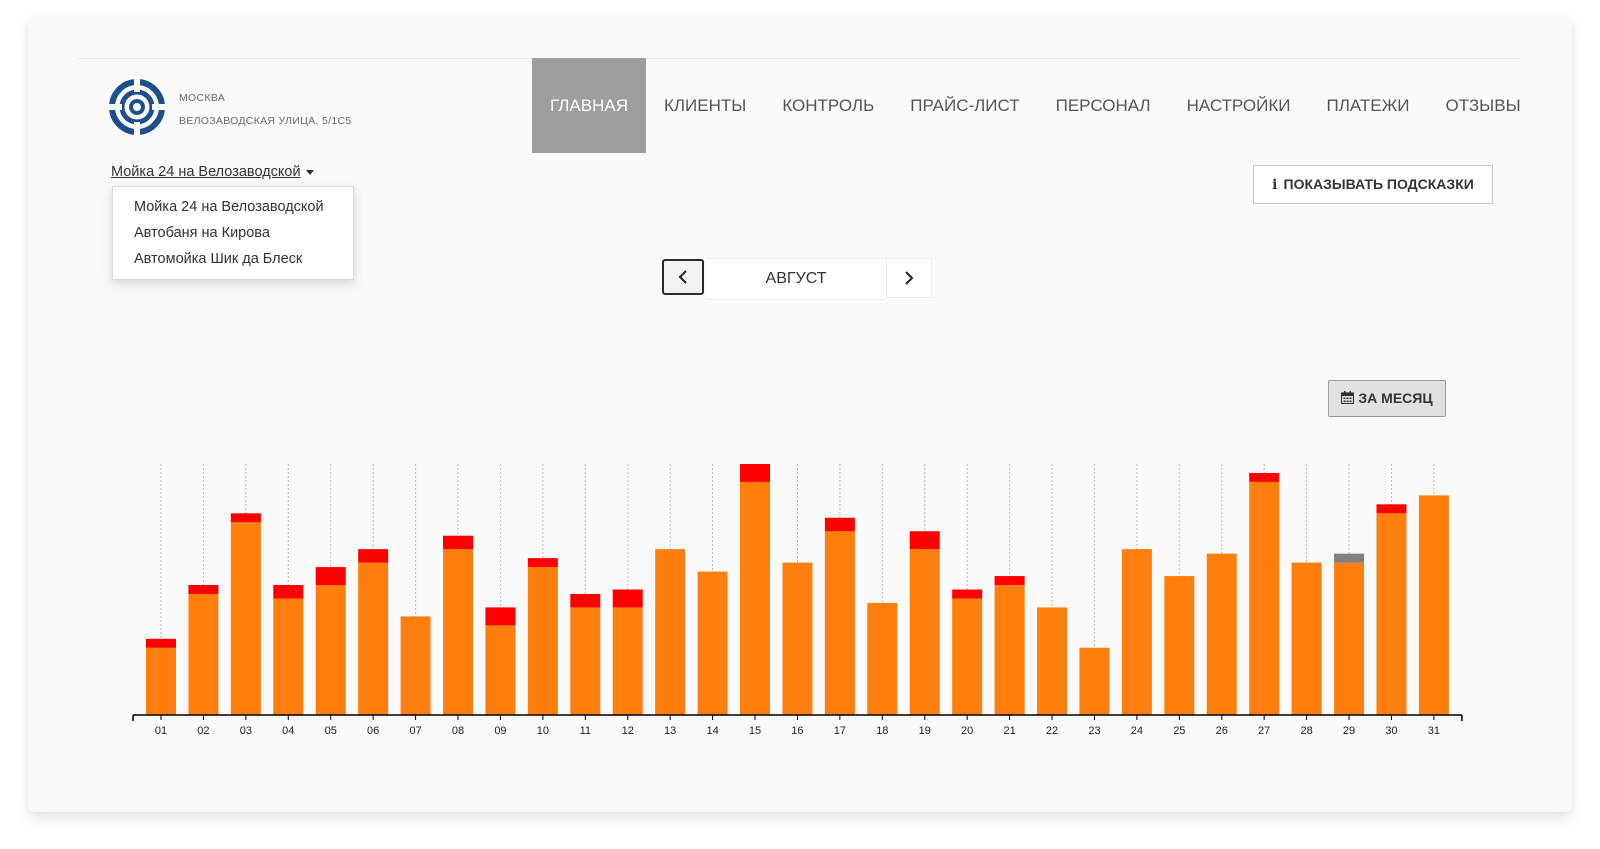 The height and width of the screenshot is (849, 1600). Describe the element at coordinates (1137, 731) in the screenshot. I see `x-tick-label-24: 24` at that location.